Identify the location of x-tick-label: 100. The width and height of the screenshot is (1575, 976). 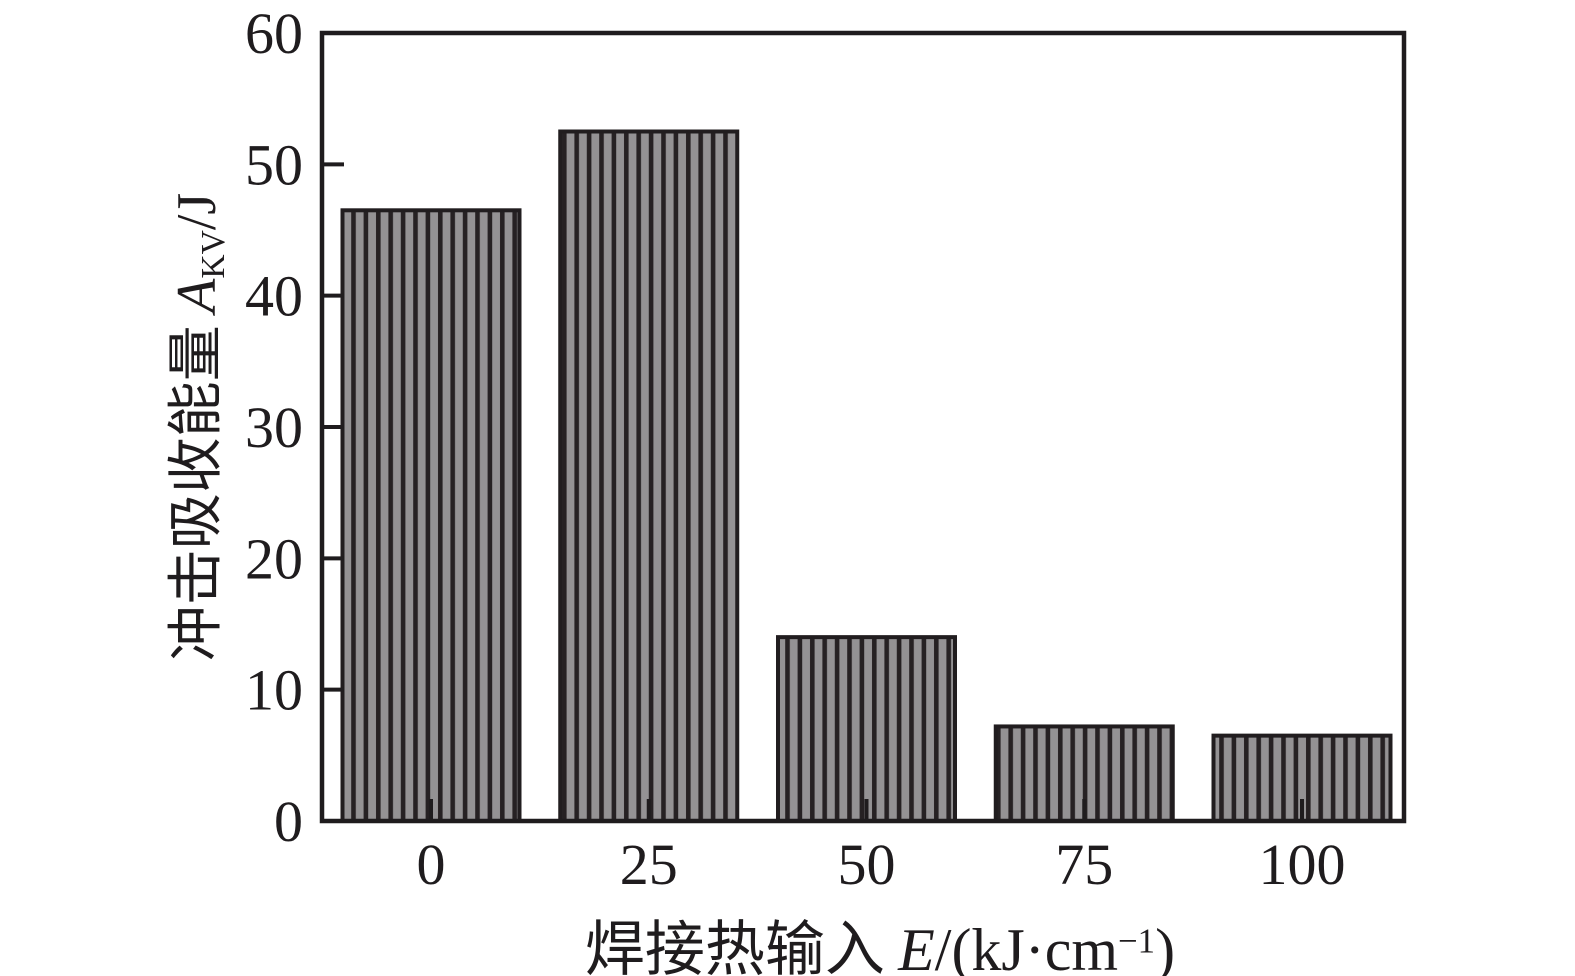
(1302, 864).